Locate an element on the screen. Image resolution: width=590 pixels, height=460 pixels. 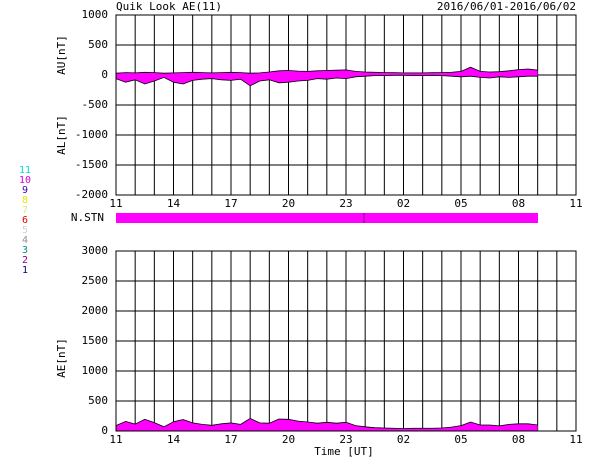
y-tick-label: 3000 is located at coordinates (95, 250).